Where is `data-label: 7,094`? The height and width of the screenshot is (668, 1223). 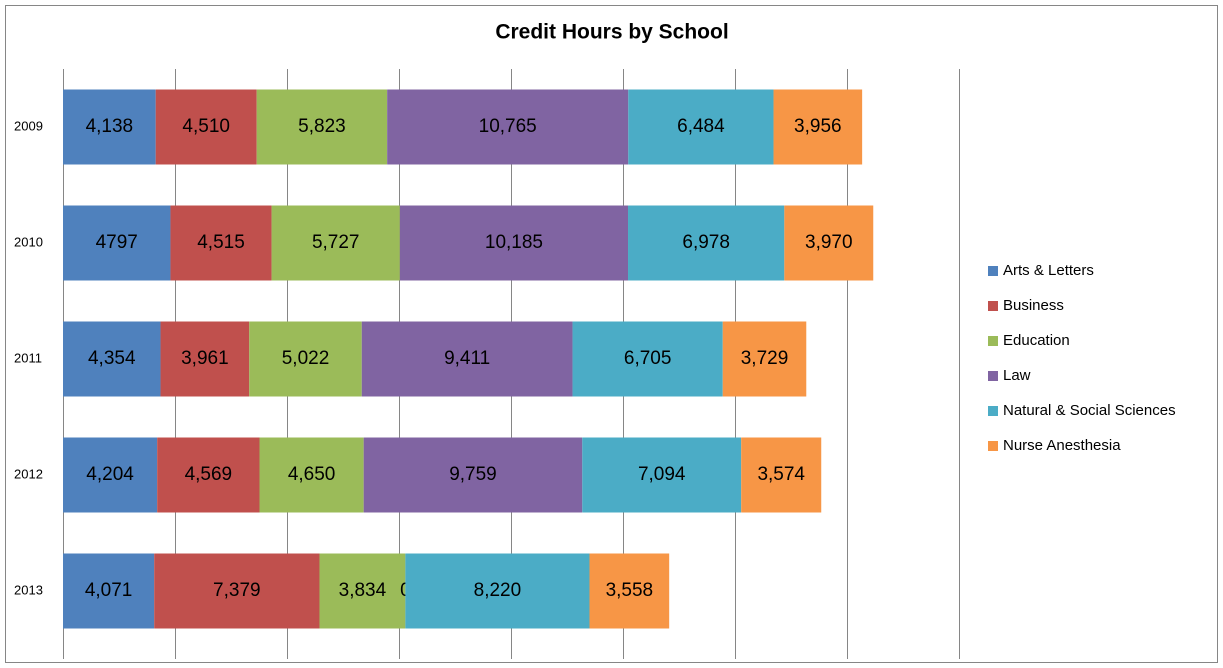 data-label: 7,094 is located at coordinates (662, 474).